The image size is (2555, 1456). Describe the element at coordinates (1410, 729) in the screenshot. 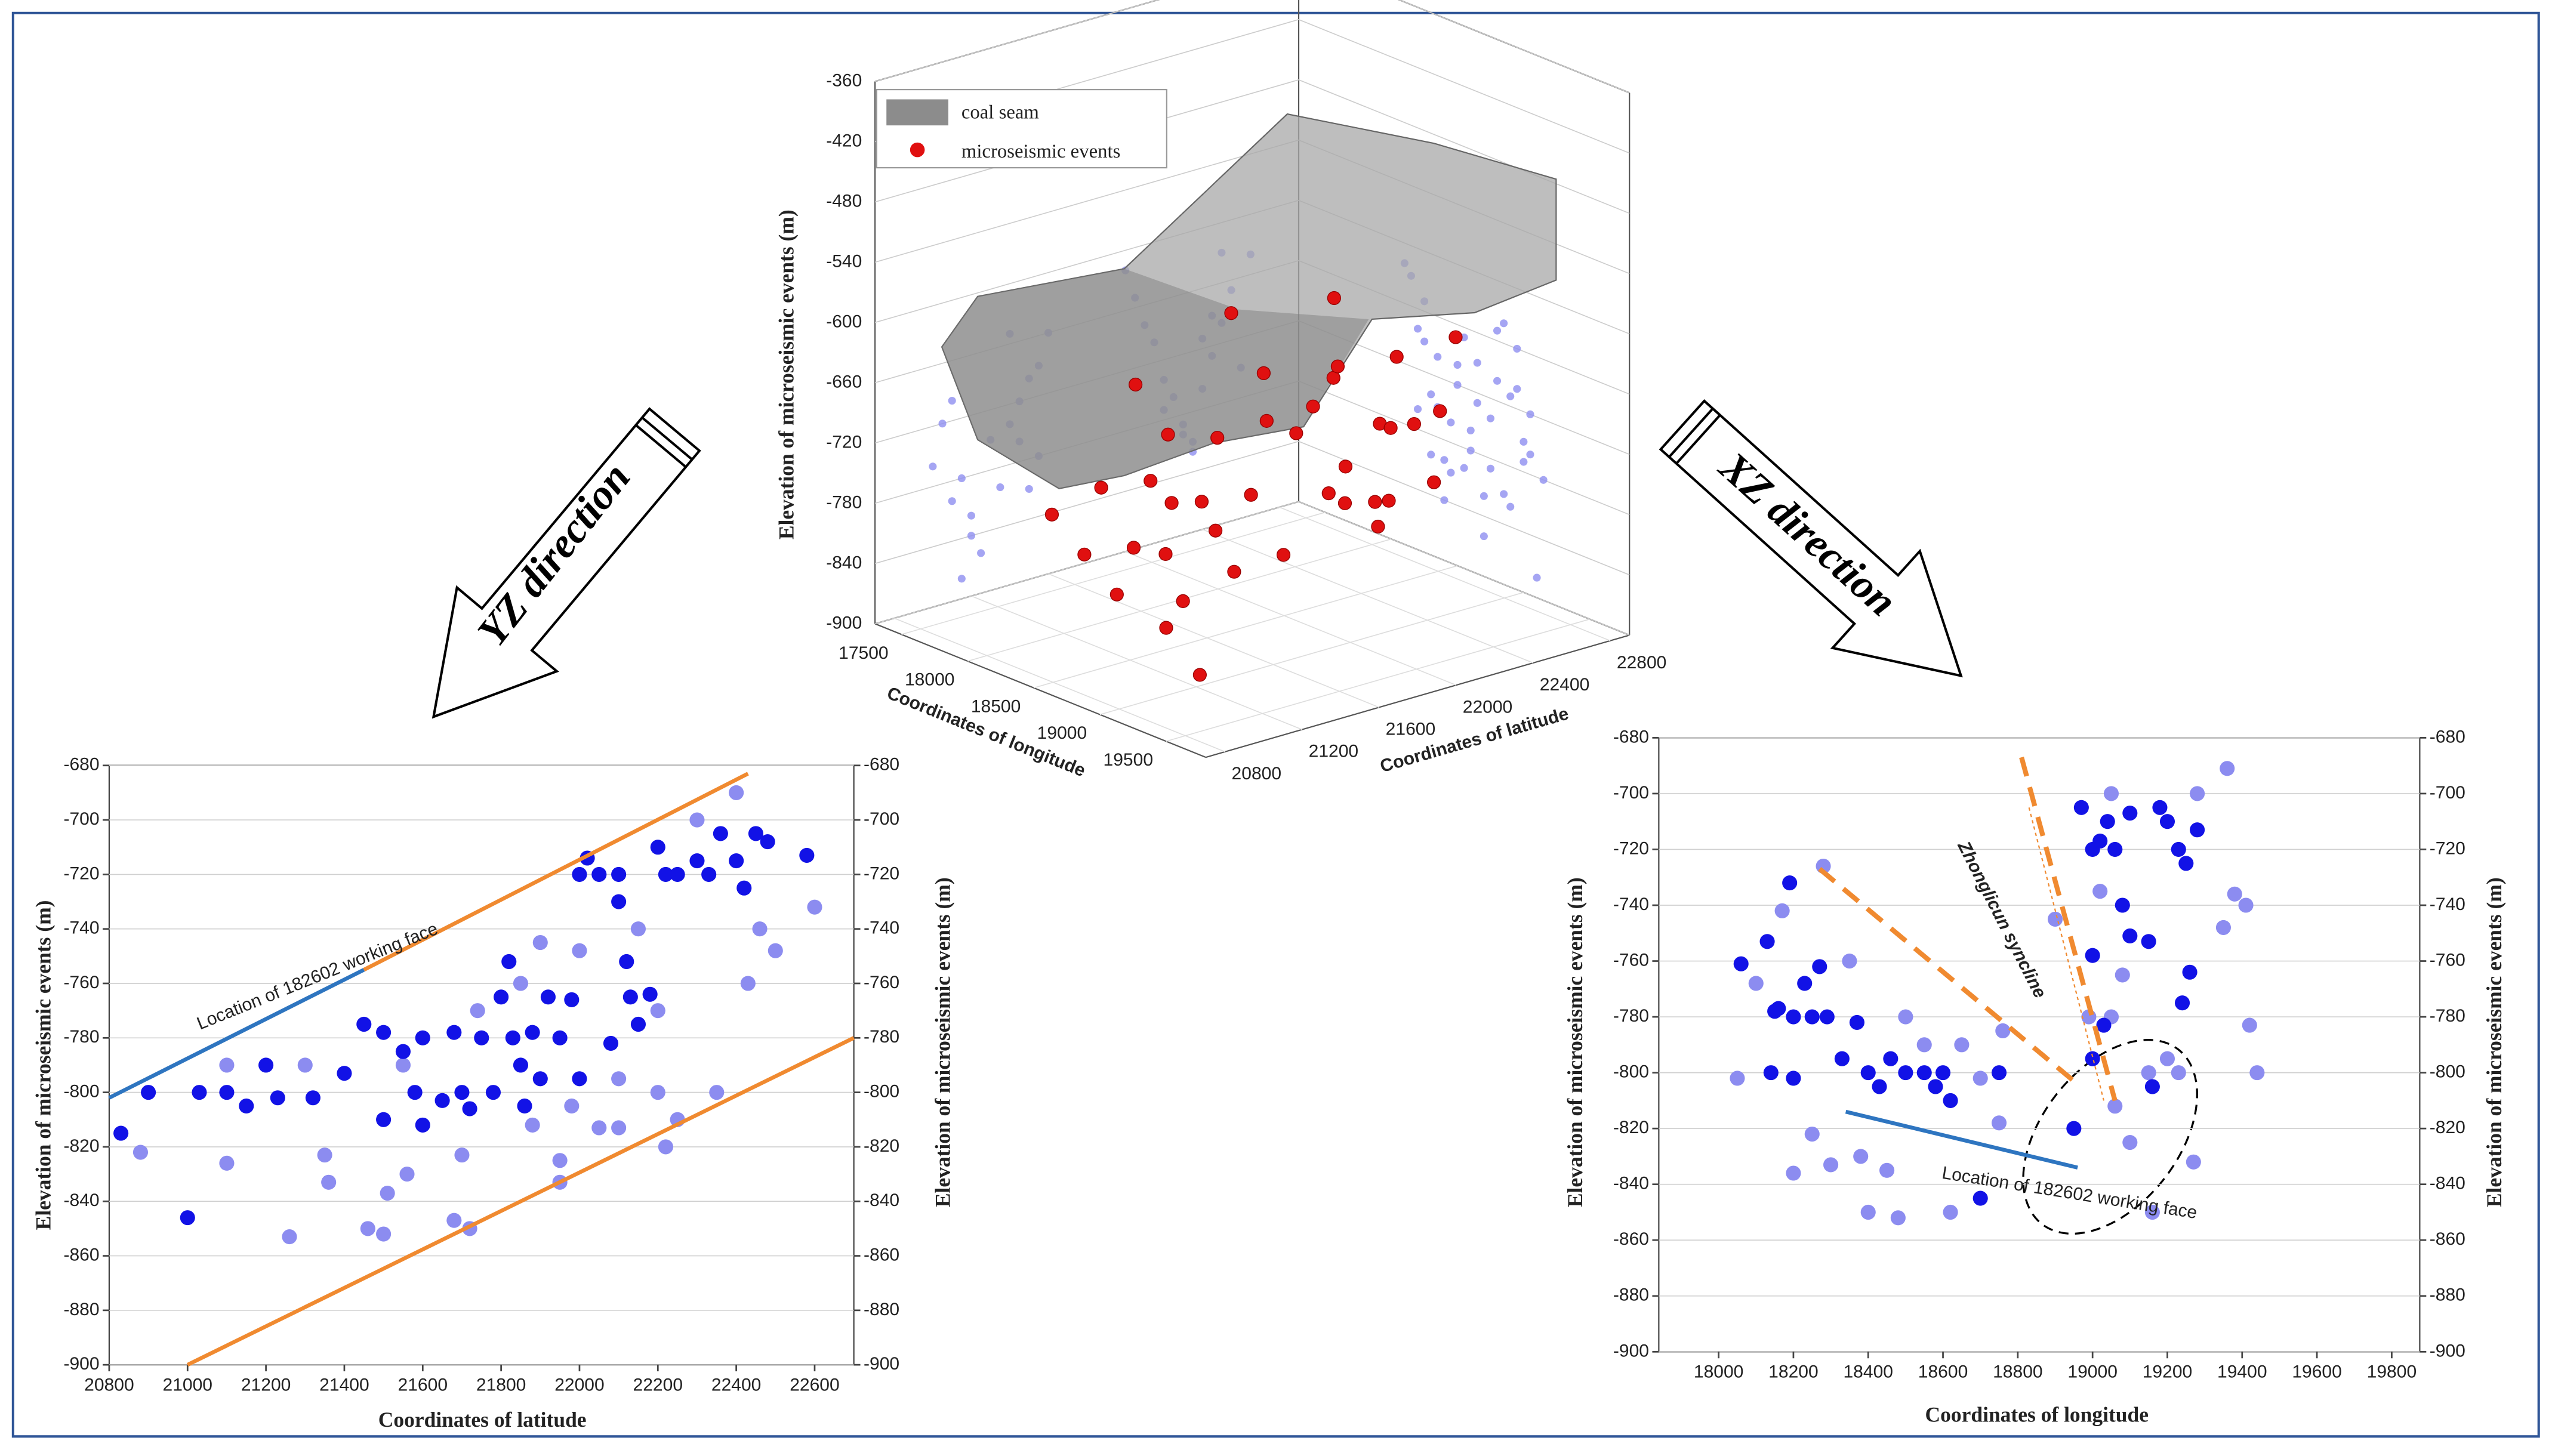

I see `y-tick-label: 21600` at that location.